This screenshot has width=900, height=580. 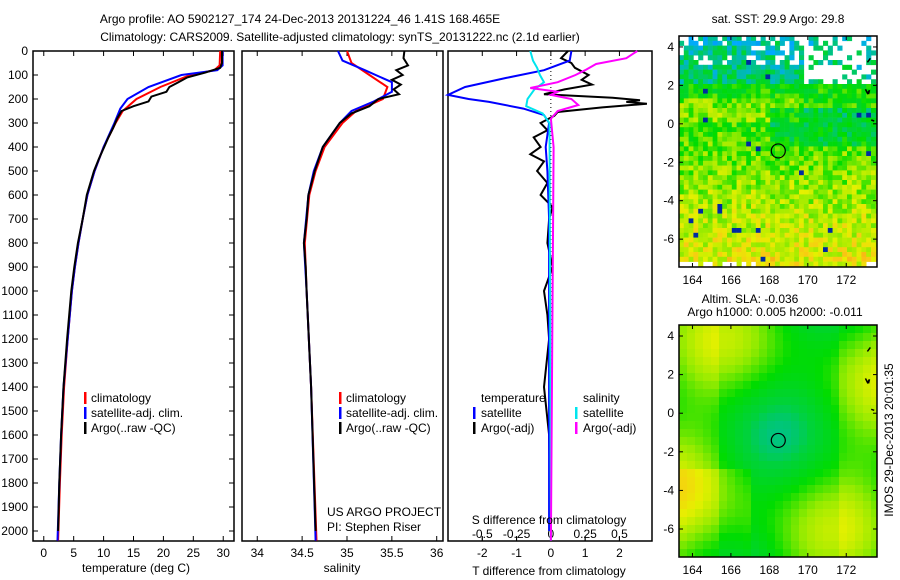 I want to click on y-tick-label: 900, so click(x=18, y=267).